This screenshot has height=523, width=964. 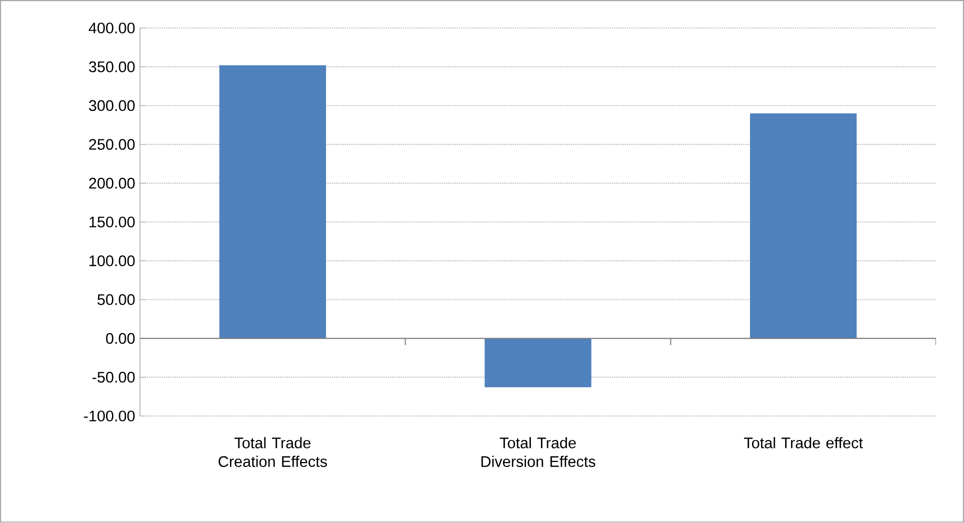 I want to click on y-tick-label: 50.00, so click(x=116, y=300).